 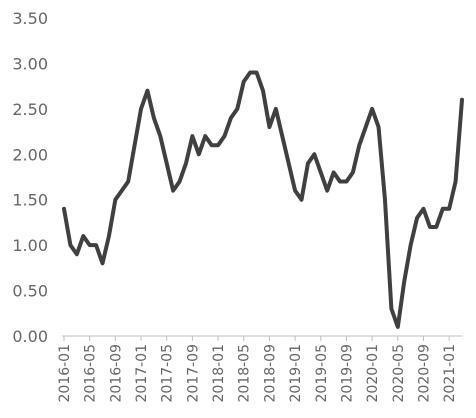 I want to click on x-tick-label: 2018-05, so click(x=245, y=373).